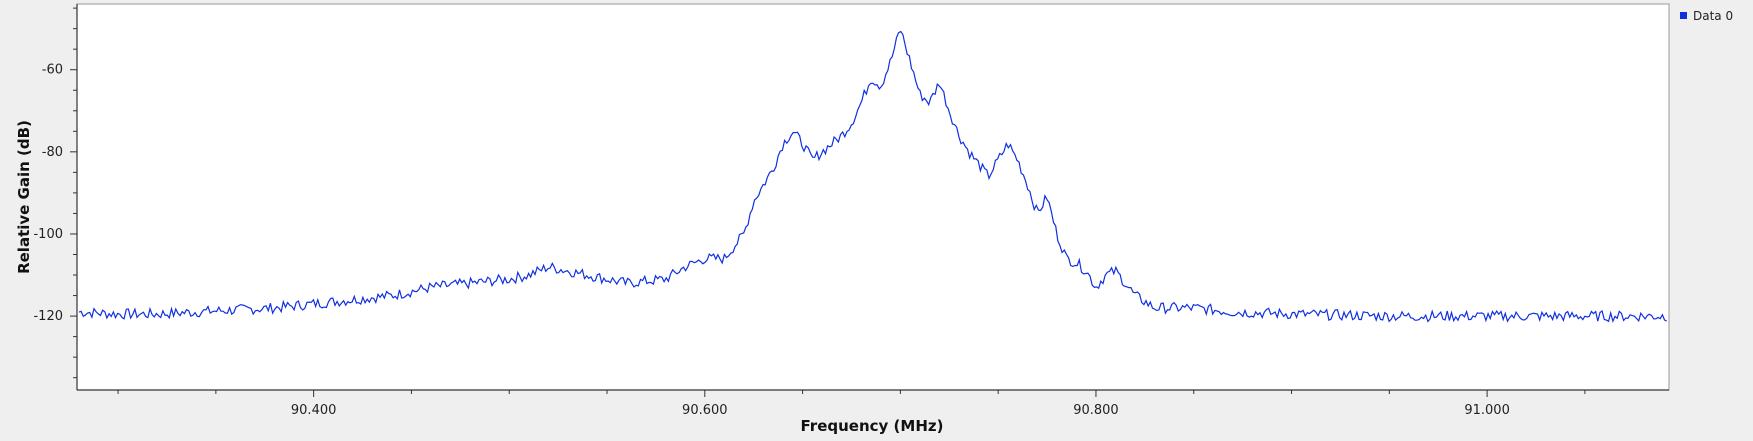 The image size is (1753, 441). What do you see at coordinates (1713, 16) in the screenshot?
I see `legend-label: Data 0` at bounding box center [1713, 16].